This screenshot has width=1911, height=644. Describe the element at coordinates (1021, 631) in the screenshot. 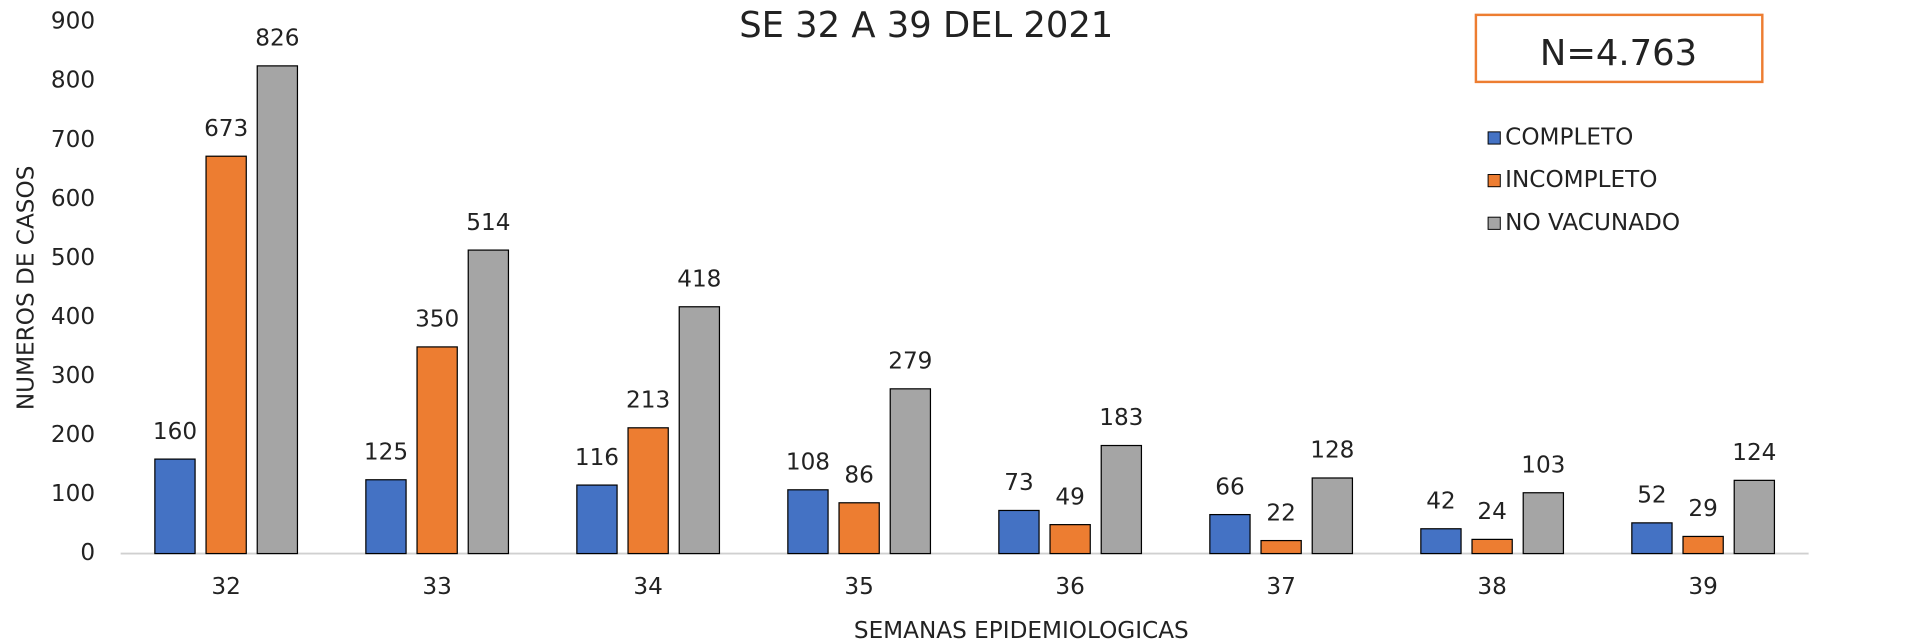

I see `x-axis-title: SEMANAS EPIDEMIOLOGICAS` at that location.